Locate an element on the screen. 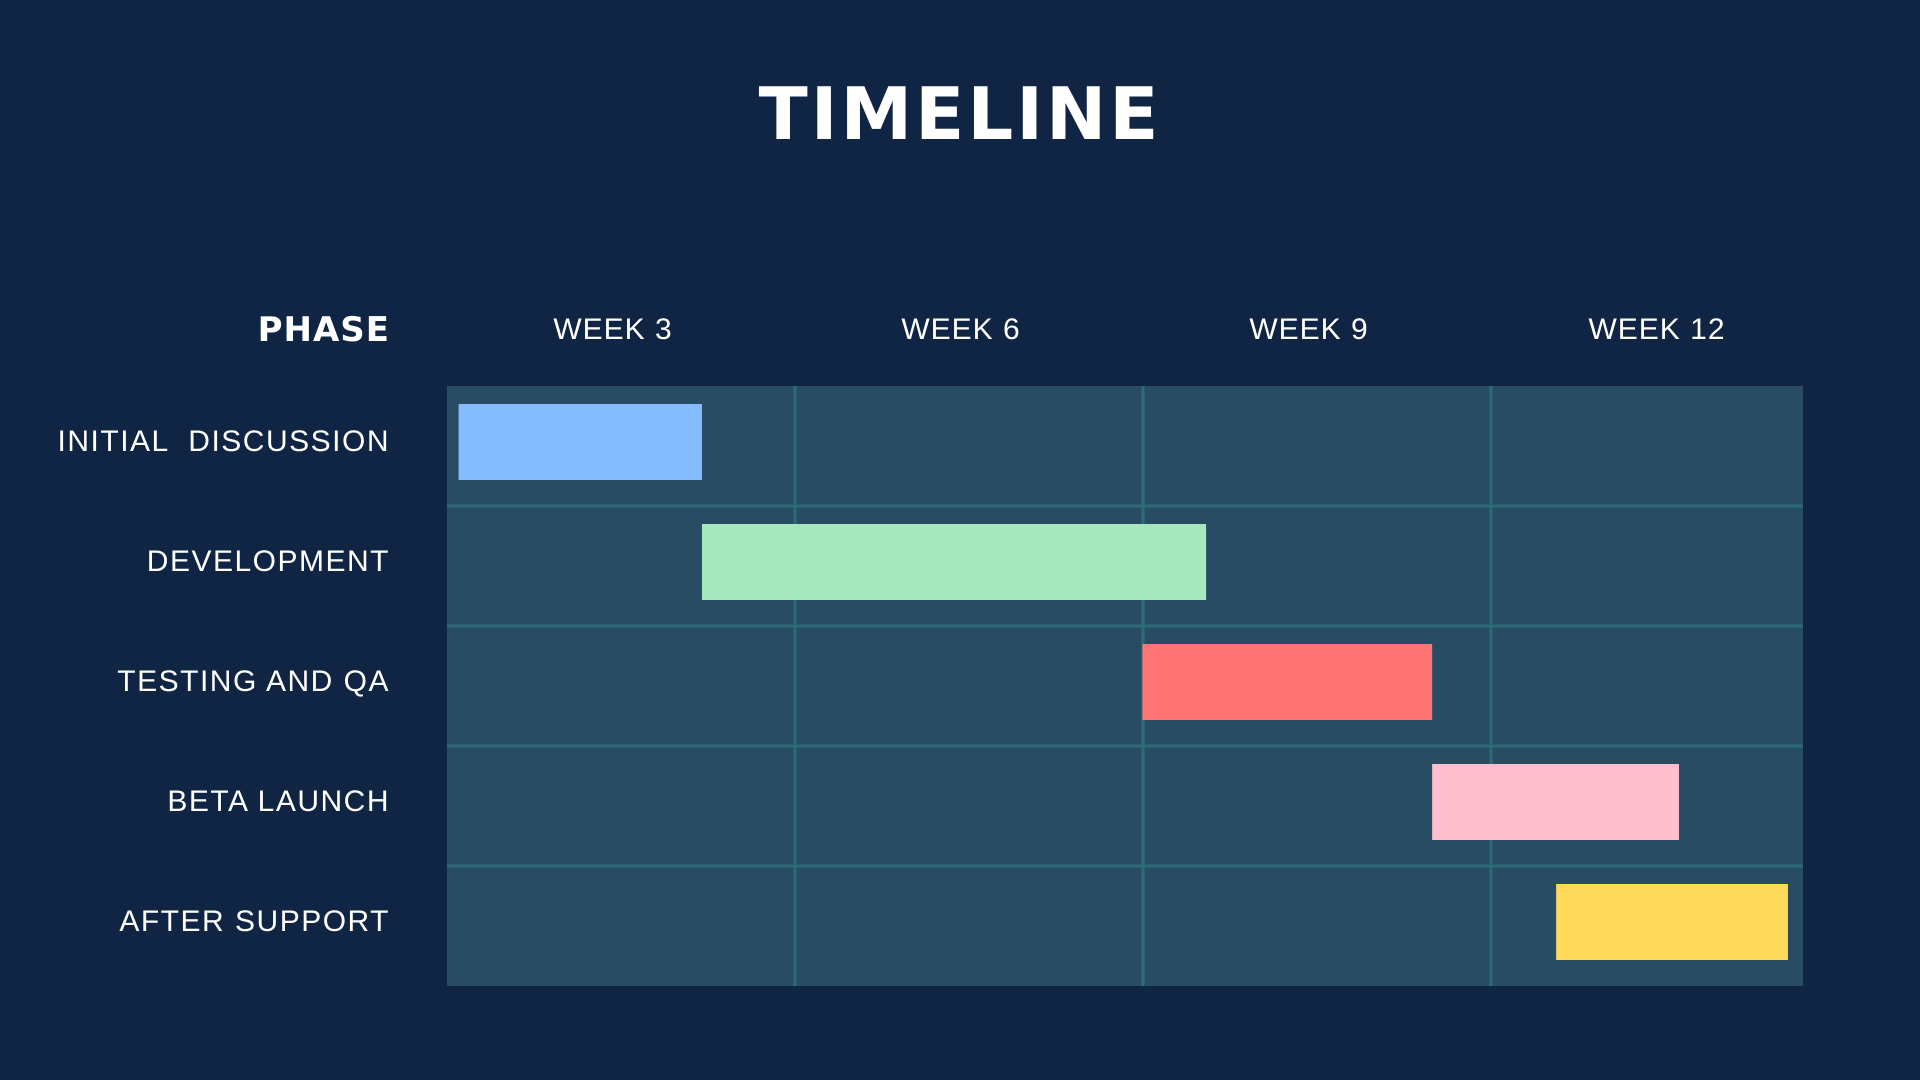  gantt-bar-initial-discussion is located at coordinates (580, 442).